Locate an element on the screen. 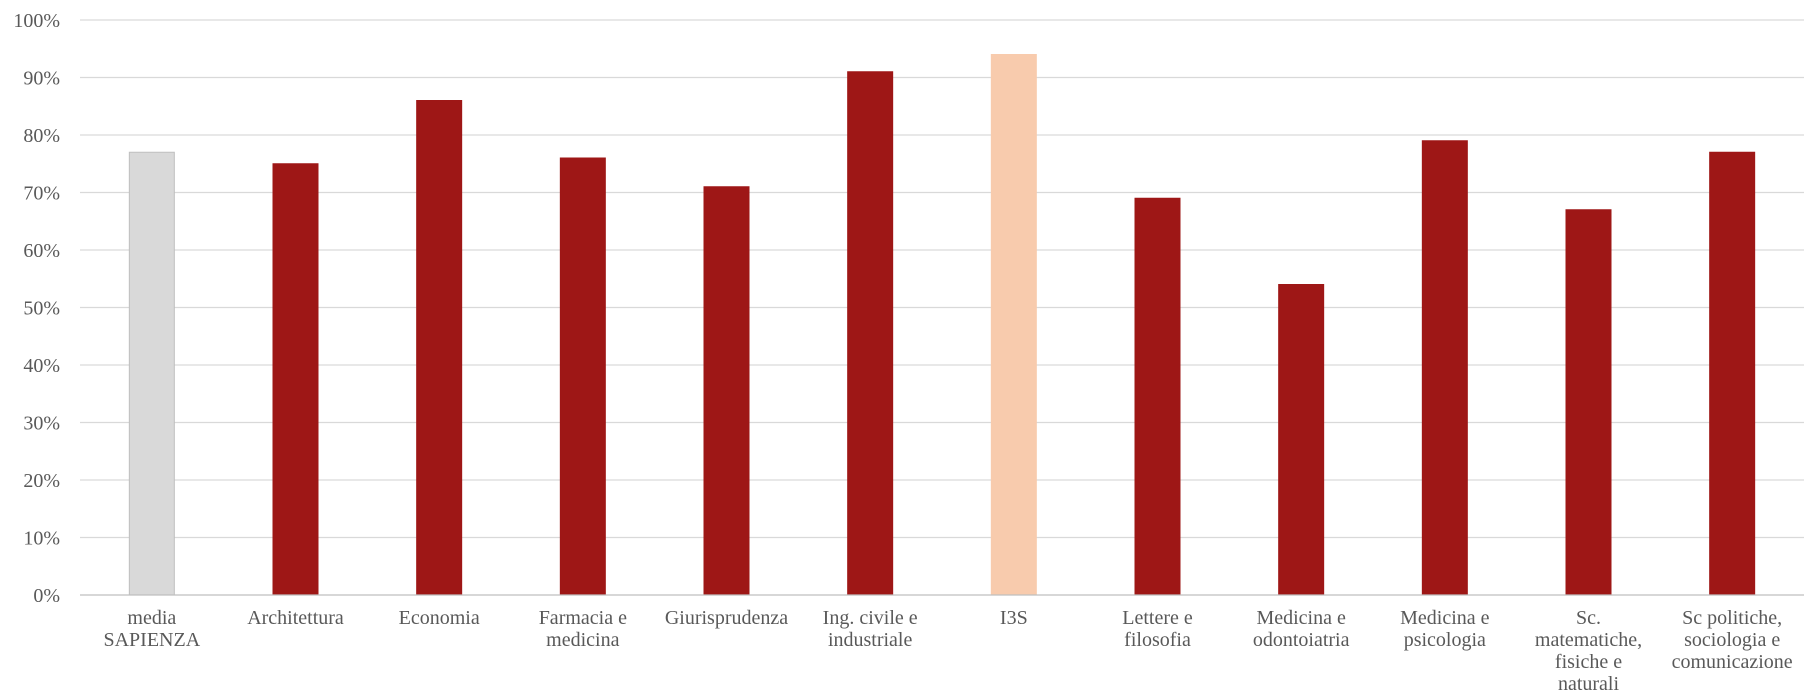 The height and width of the screenshot is (693, 1804). x-category-label: Lettere e filosofia is located at coordinates (1157, 629).